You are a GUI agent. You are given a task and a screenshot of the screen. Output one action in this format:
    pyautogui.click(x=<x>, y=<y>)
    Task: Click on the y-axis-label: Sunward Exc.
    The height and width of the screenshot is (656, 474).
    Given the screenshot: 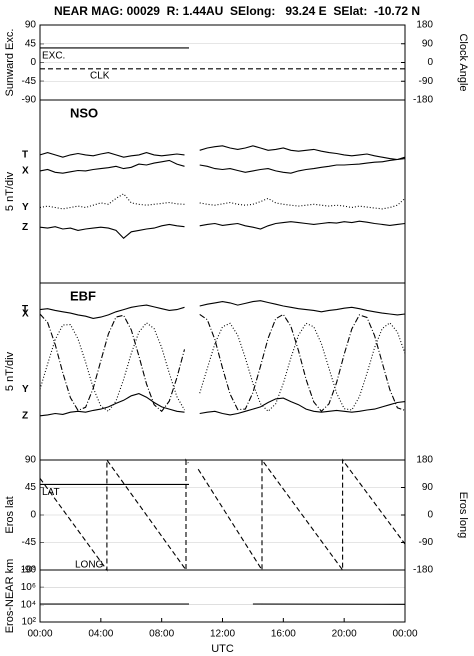 What is the action you would take?
    pyautogui.click(x=10, y=63)
    